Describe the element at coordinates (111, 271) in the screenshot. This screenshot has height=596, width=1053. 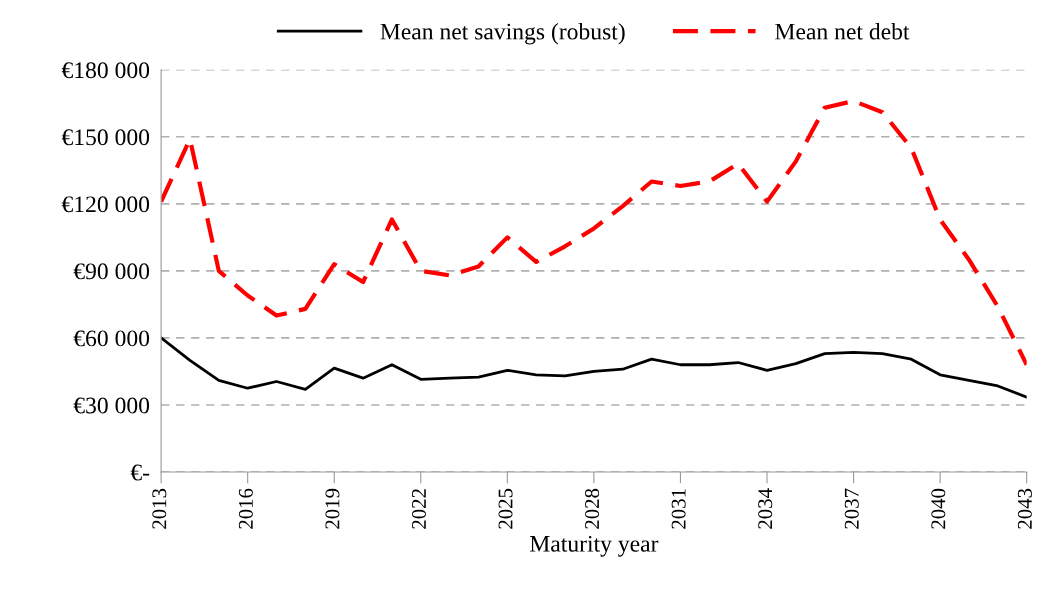
I see `y-tick-label: €90 000` at that location.